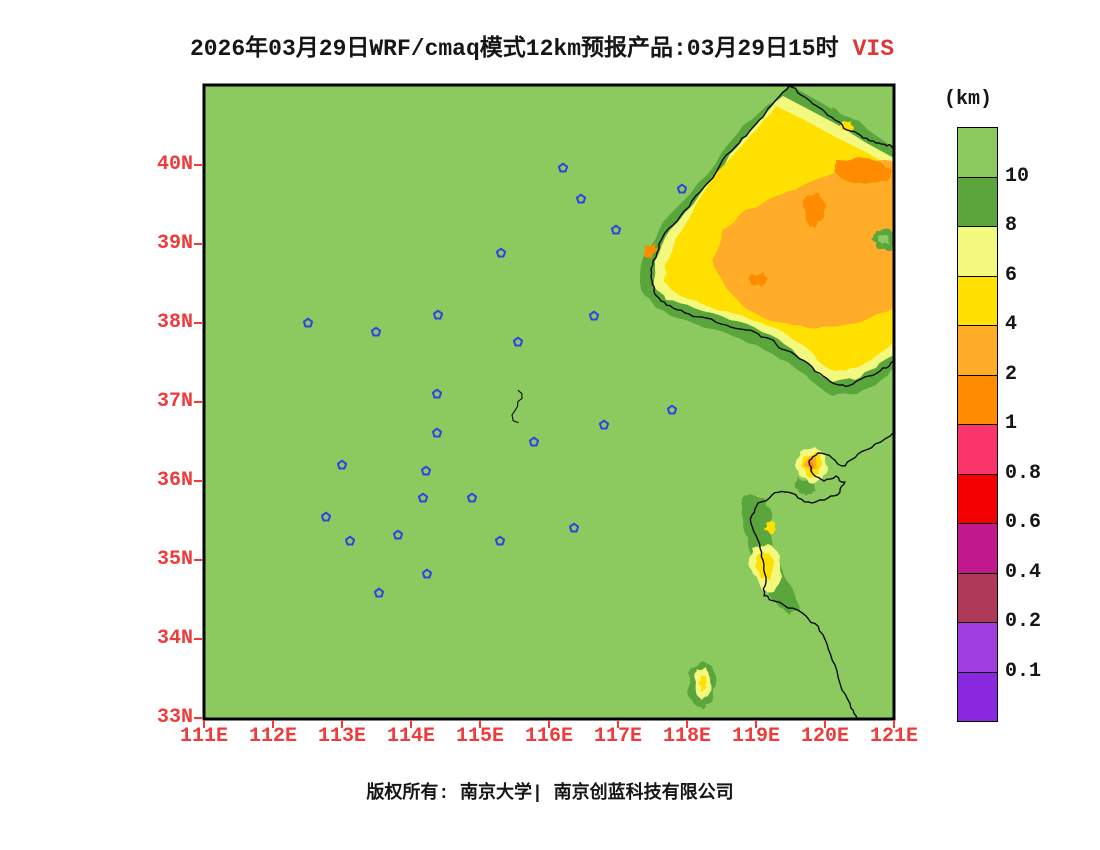 This screenshot has height=850, width=1100. Describe the element at coordinates (863, 170) in the screenshot. I see `fog-region-bohai-1-2-a` at that location.